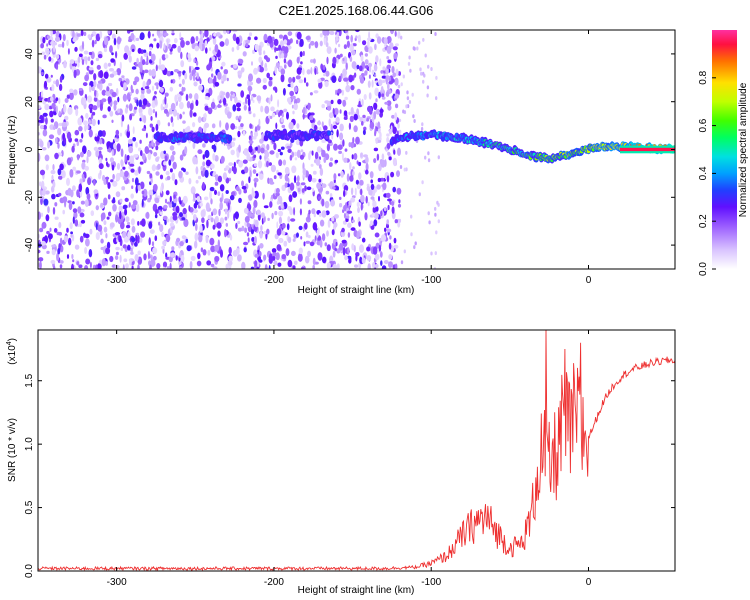 The image size is (750, 600). What do you see at coordinates (29, 197) in the screenshot?
I see `y-tick-label: -20` at bounding box center [29, 197].